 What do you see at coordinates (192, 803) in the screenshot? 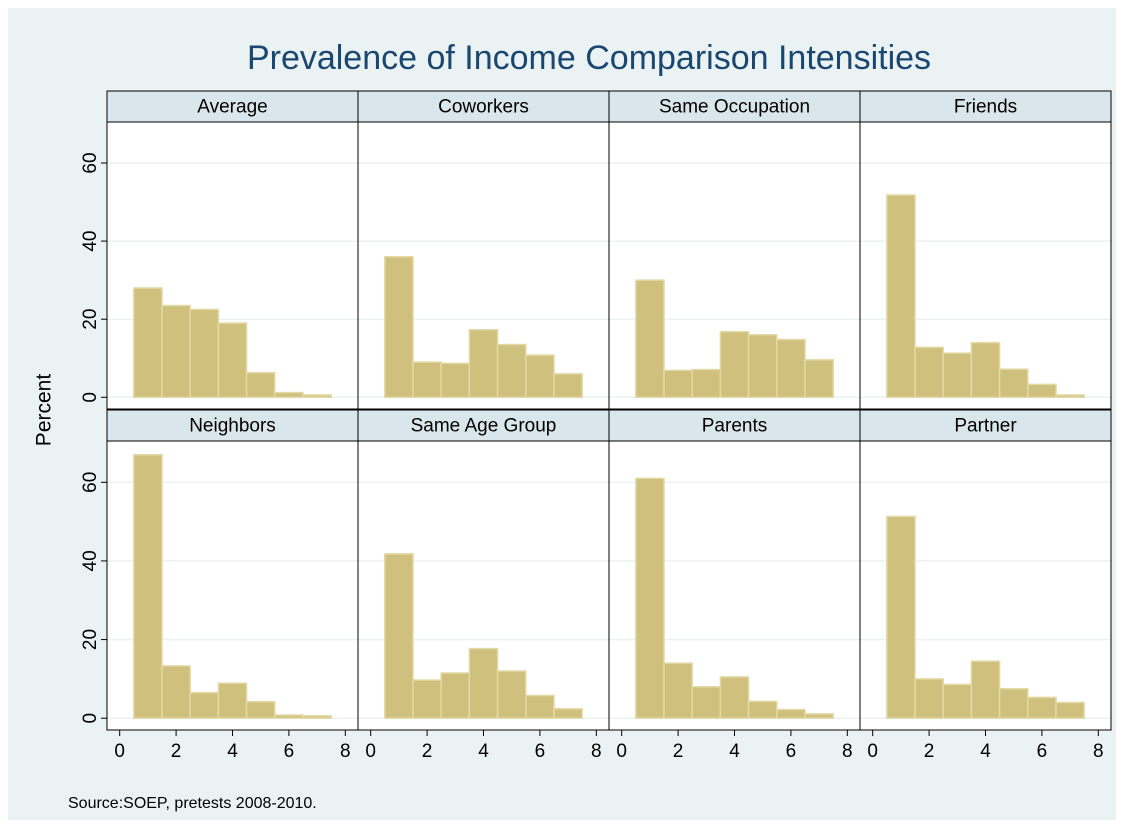
I see `source-note: Source:SOEP, pretests 2008-2010.` at bounding box center [192, 803].